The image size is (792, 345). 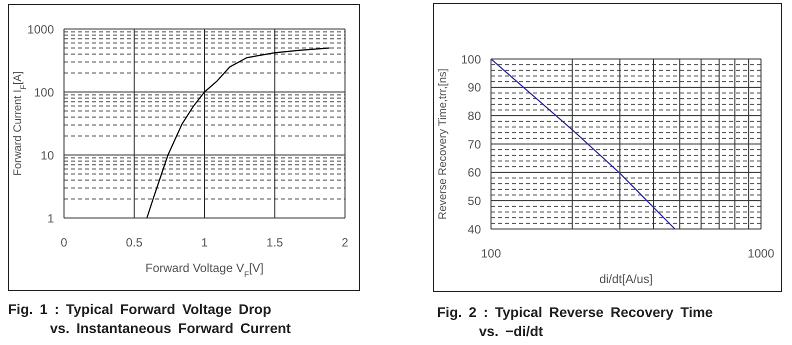 I want to click on text: Fig. 1 : Typical Forward Voltage Drop vs. Instantaneous Forward Current, so click(x=149, y=319).